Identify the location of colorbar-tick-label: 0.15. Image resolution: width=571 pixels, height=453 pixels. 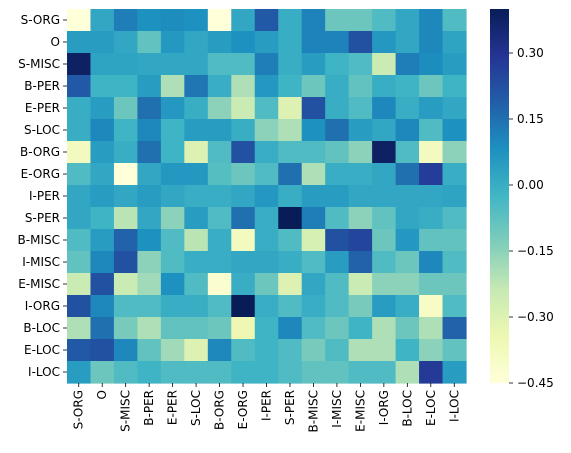
(530, 119).